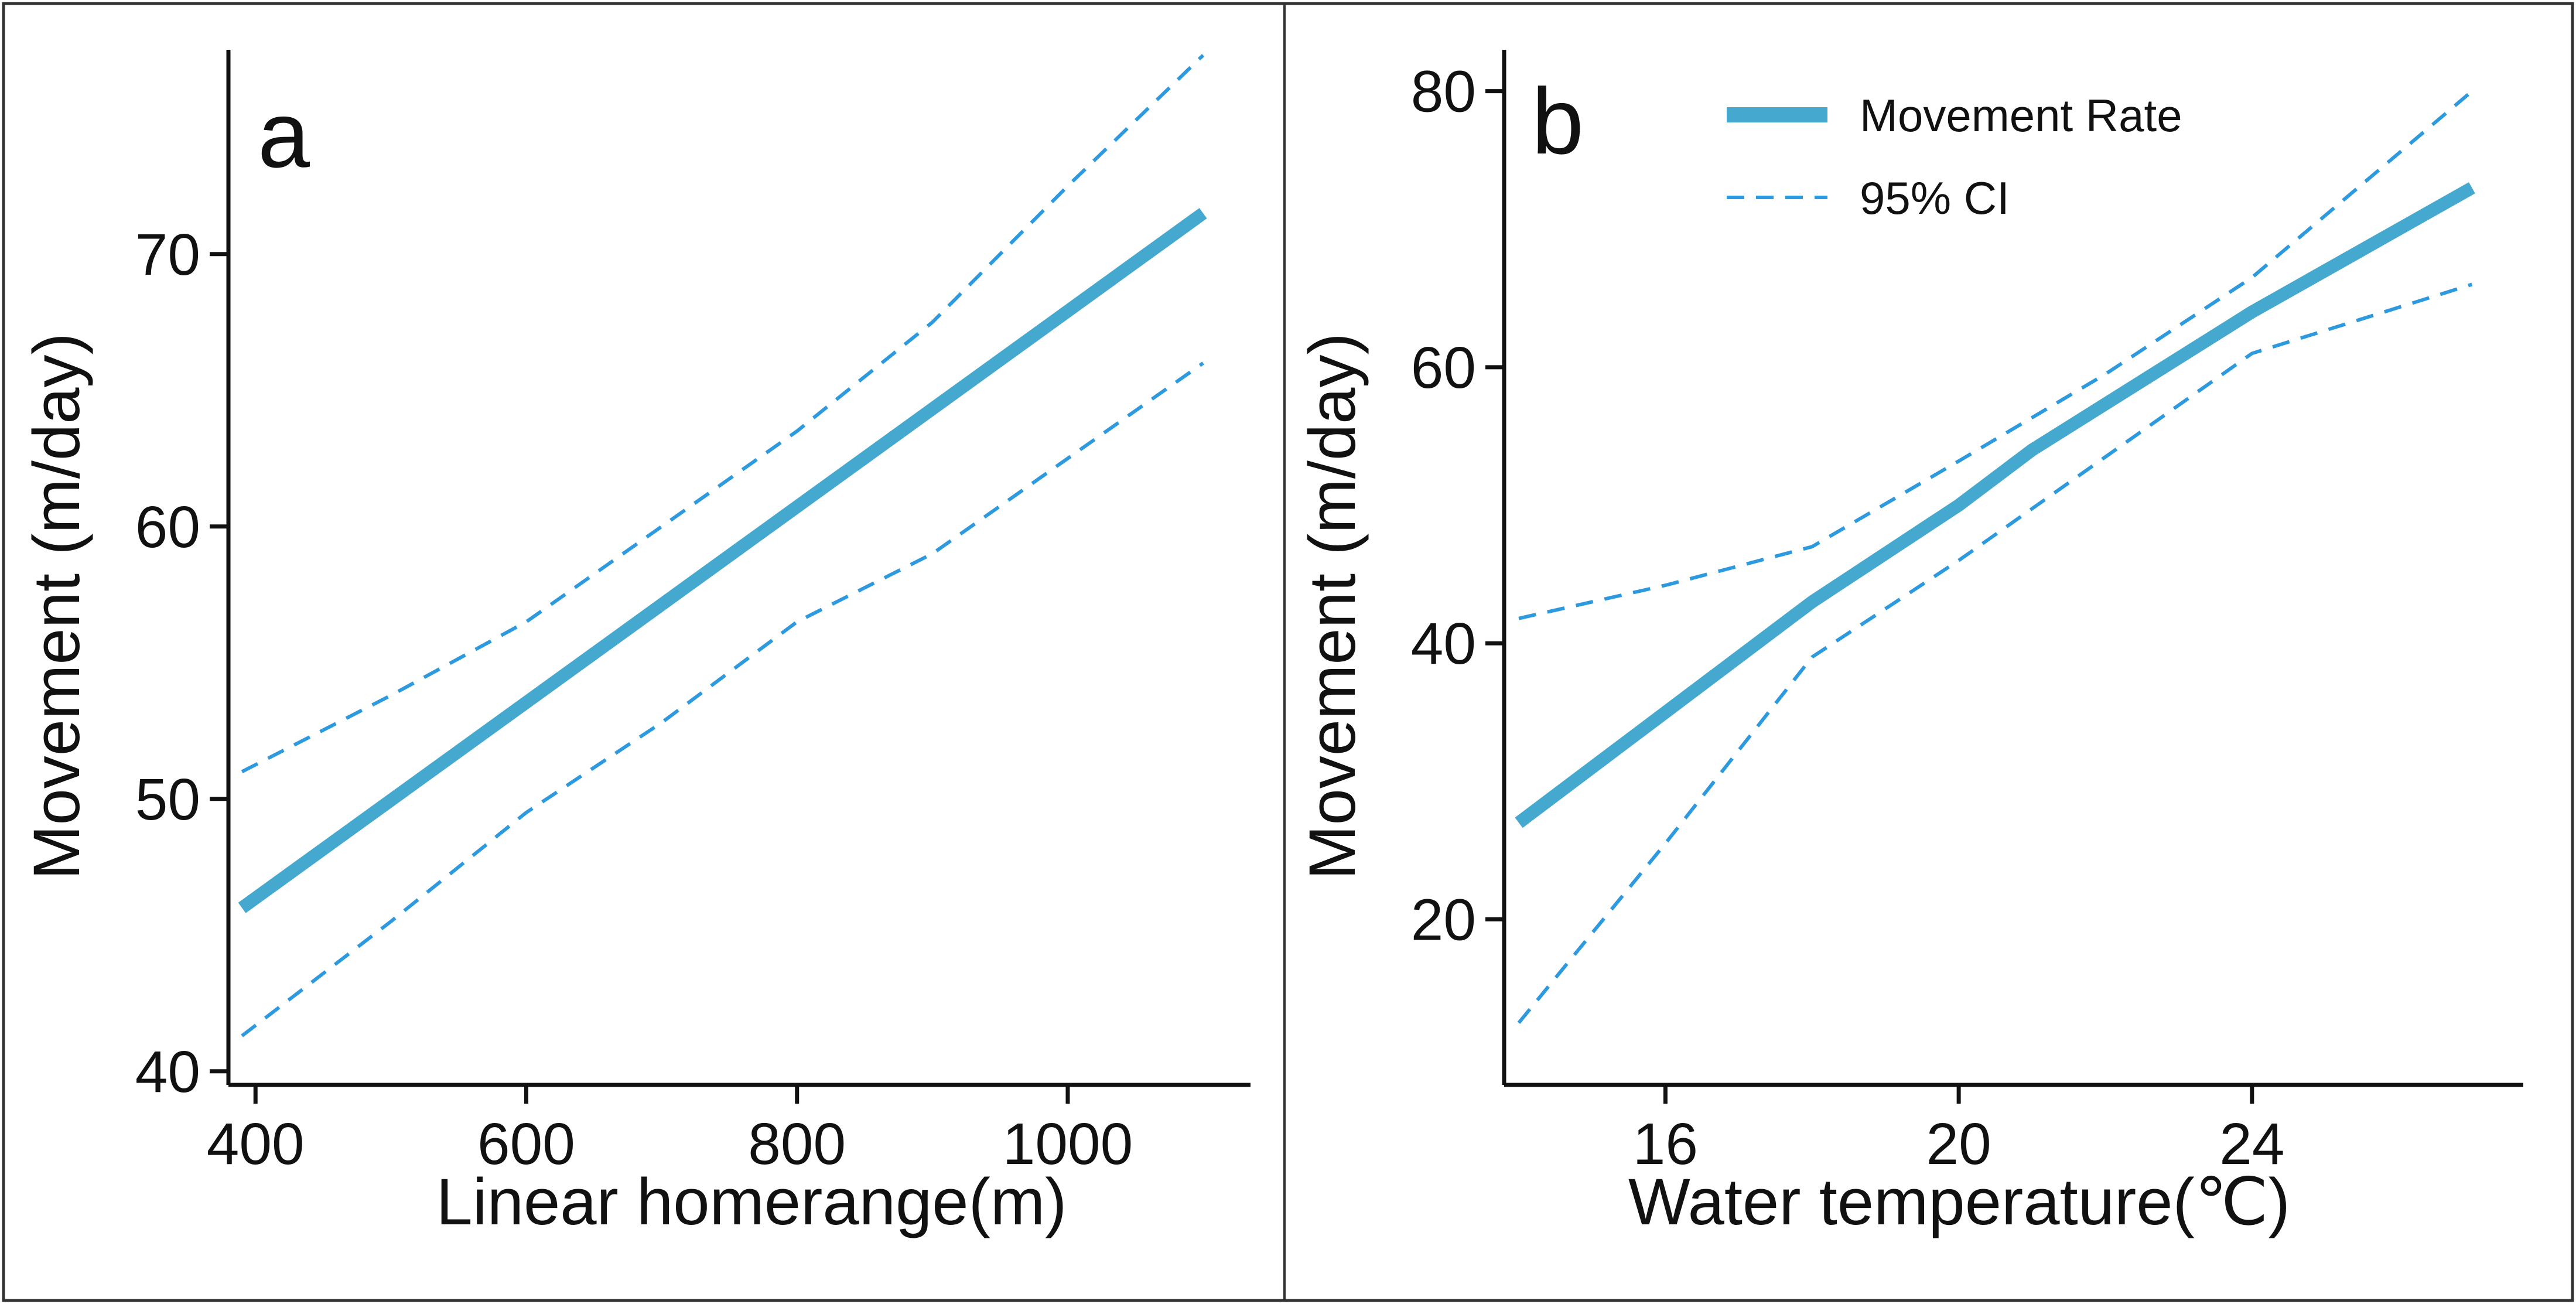 Image resolution: width=2576 pixels, height=1304 pixels. Describe the element at coordinates (256, 1144) in the screenshot. I see `panel-a-x-tick-label: 400` at that location.